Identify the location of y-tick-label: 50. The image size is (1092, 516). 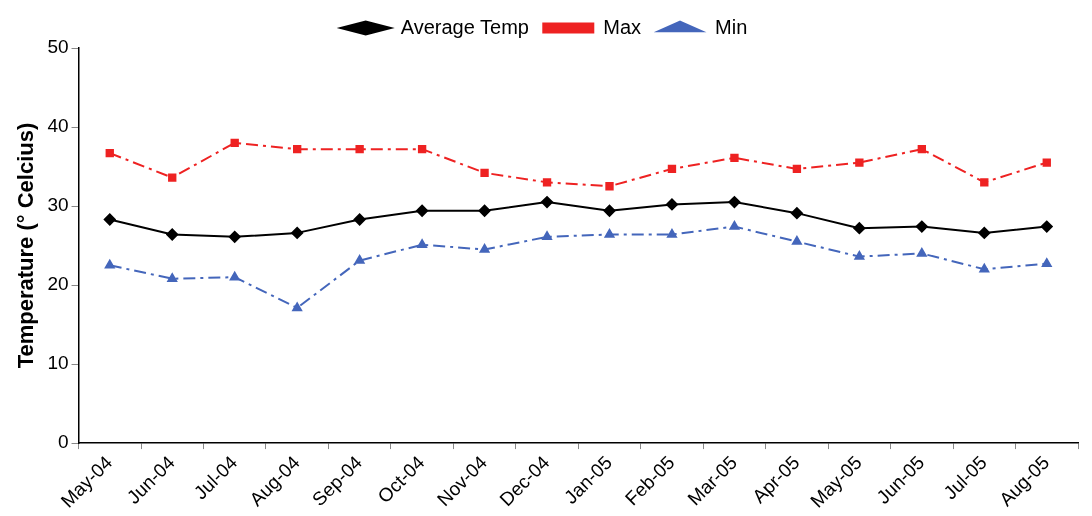
(58, 47).